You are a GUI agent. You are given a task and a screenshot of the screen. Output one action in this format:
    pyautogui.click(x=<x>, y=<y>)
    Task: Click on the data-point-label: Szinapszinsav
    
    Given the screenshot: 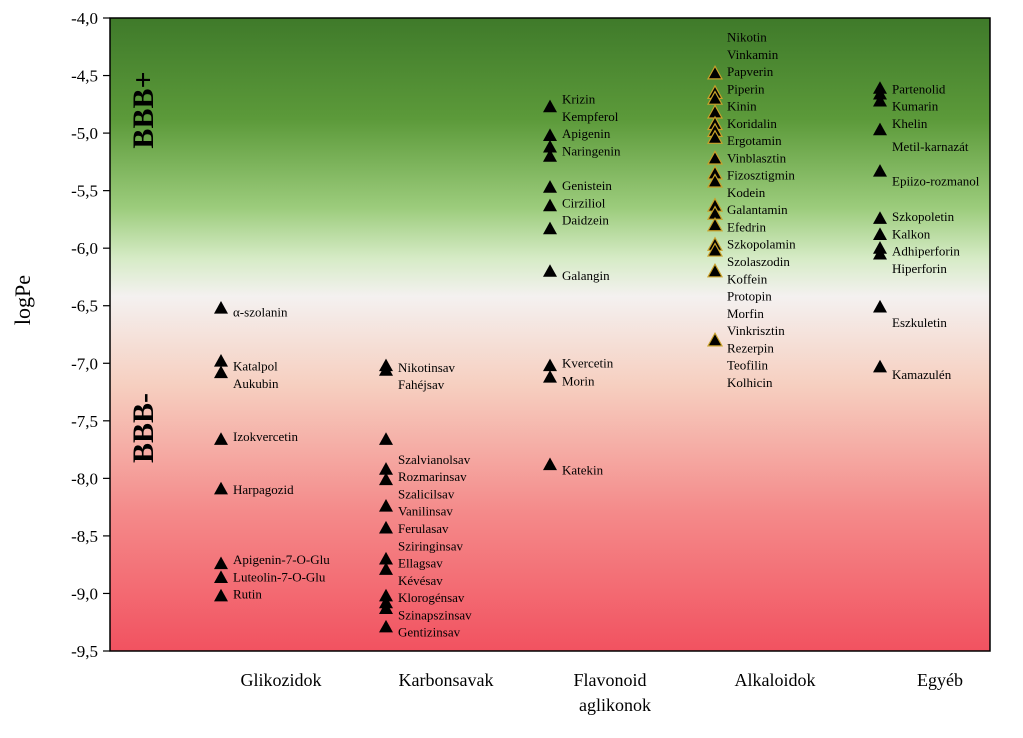 What is the action you would take?
    pyautogui.click(x=435, y=614)
    